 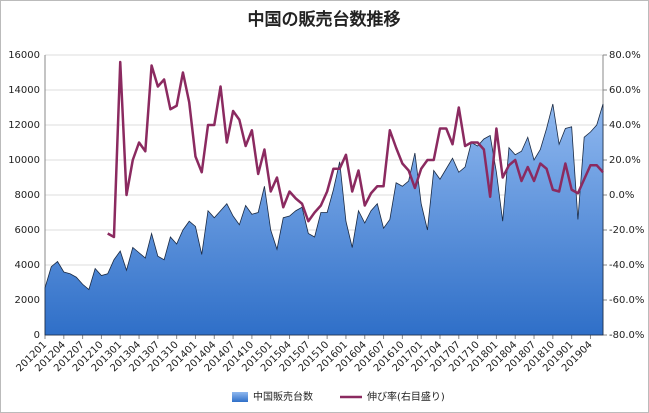 What do you see at coordinates (37, 335) in the screenshot?
I see `y-tick-label: 0` at bounding box center [37, 335].